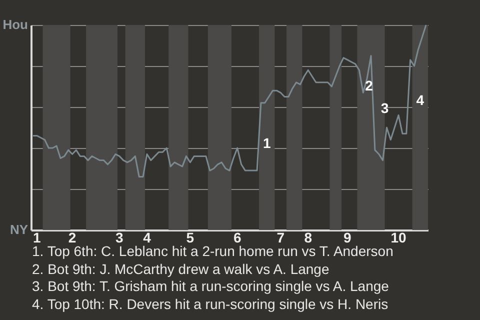 This screenshot has width=480, height=320. I want to click on x-tick-label: 8, so click(308, 238).